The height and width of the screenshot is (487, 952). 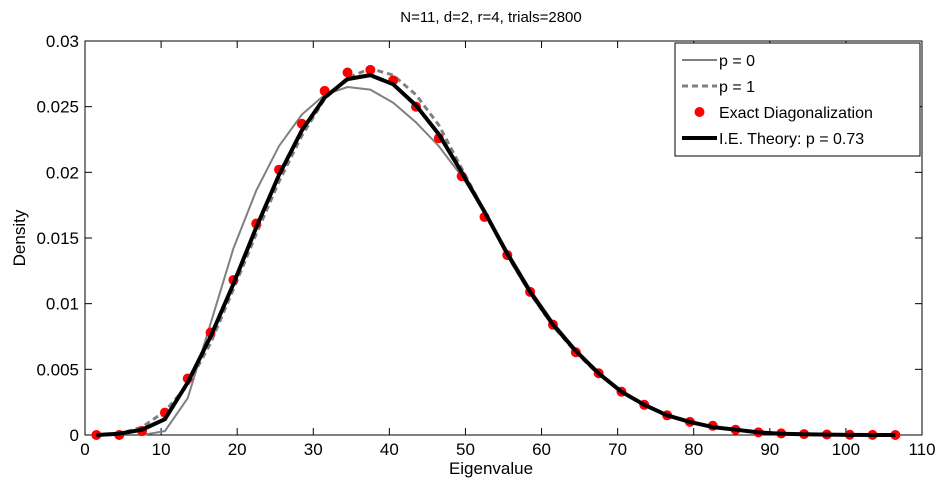 I want to click on x-tick-label: 60, so click(x=541, y=449).